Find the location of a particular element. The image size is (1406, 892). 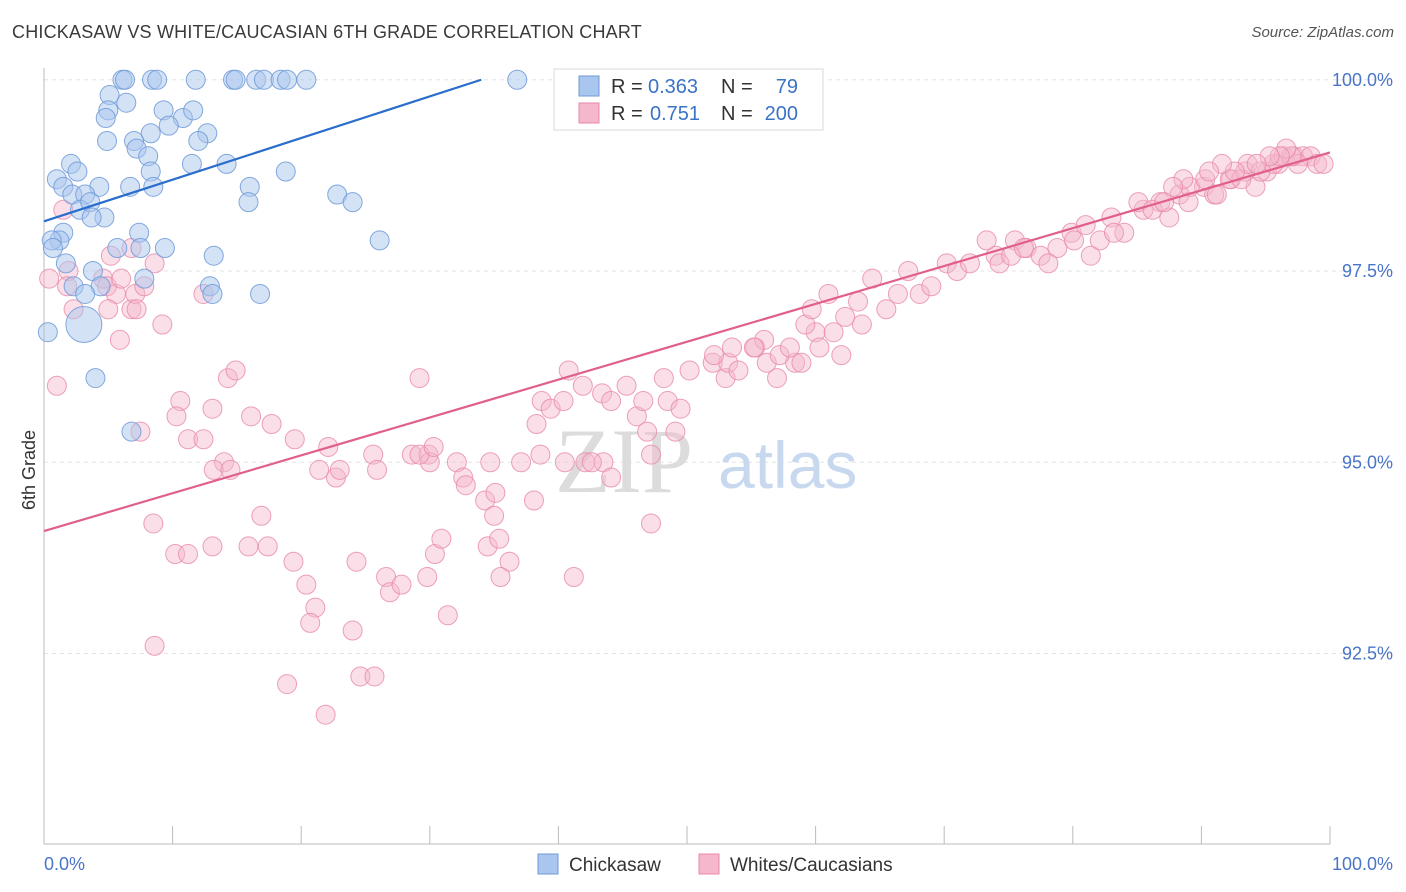

bottom-legend: Chickasaw Whites/Caucasians is located at coordinates (715, 864).